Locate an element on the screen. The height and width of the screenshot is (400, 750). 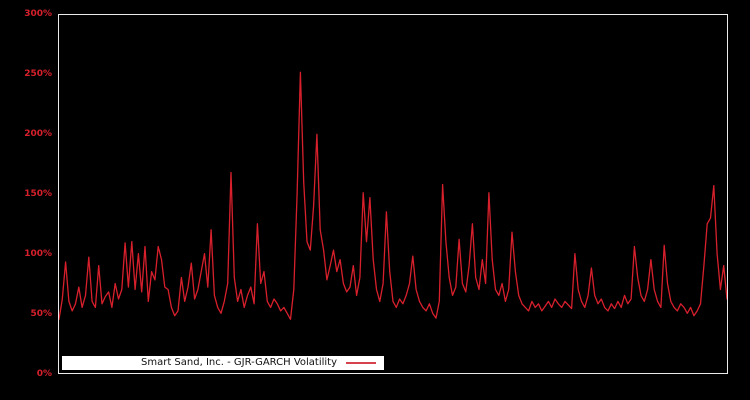
legend: Smart Sand, Inc. - GJR-GARCH Volatility is located at coordinates (223, 363).